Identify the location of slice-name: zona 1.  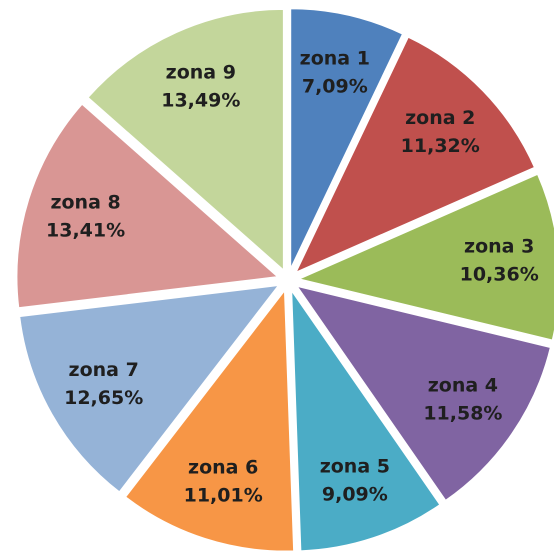
(335, 59).